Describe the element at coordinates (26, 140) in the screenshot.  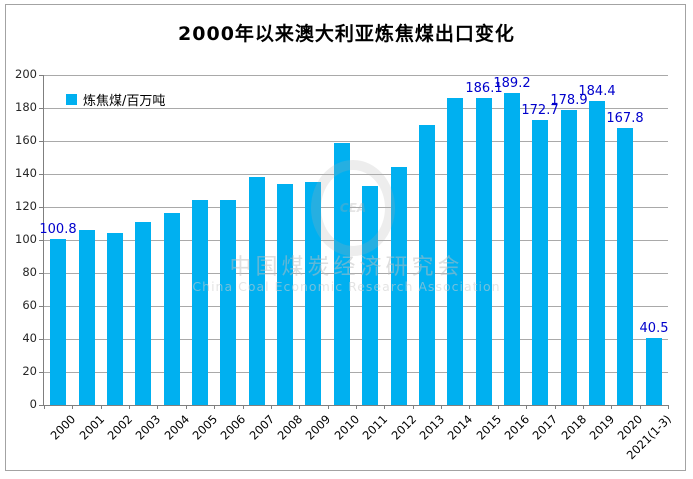
I see `y-axis-tick-label: 160` at that location.